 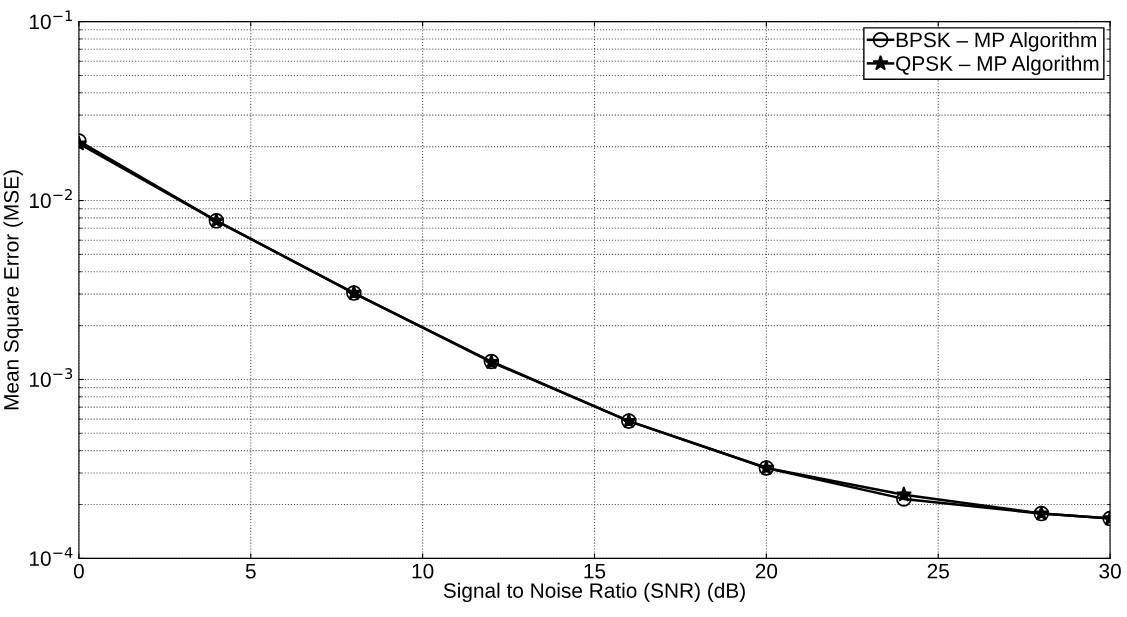 I want to click on y-axis-title: Mean Square Error (MSE), so click(x=13, y=290).